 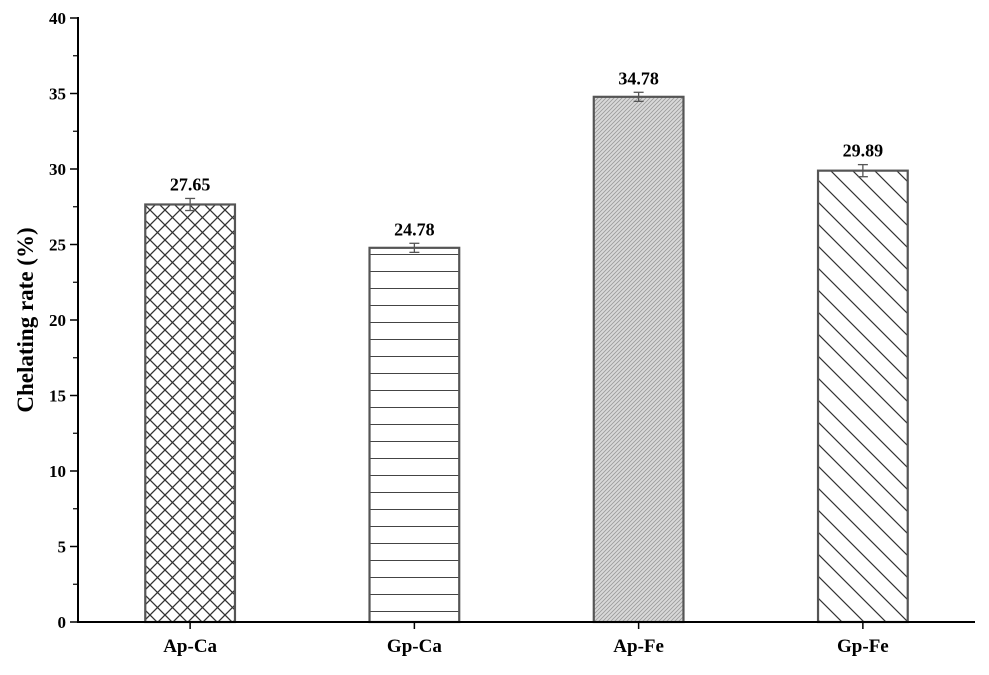 I want to click on y-tick-label: 35, so click(x=57, y=94).